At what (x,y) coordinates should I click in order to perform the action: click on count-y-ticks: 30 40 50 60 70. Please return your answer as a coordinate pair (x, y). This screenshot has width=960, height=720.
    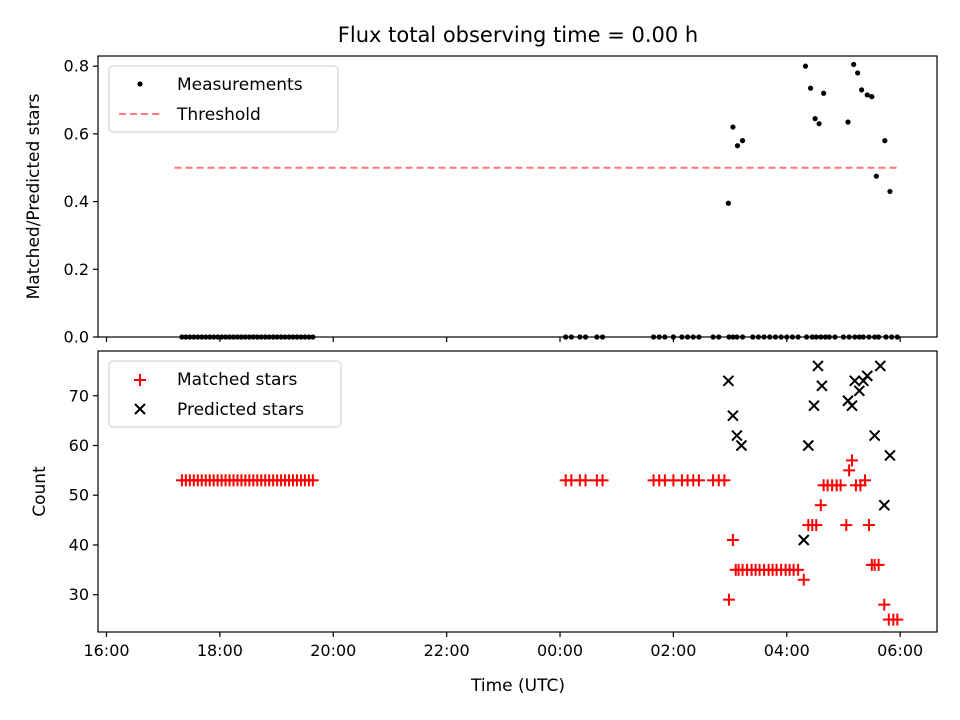
    Looking at the image, I should click on (83, 495).